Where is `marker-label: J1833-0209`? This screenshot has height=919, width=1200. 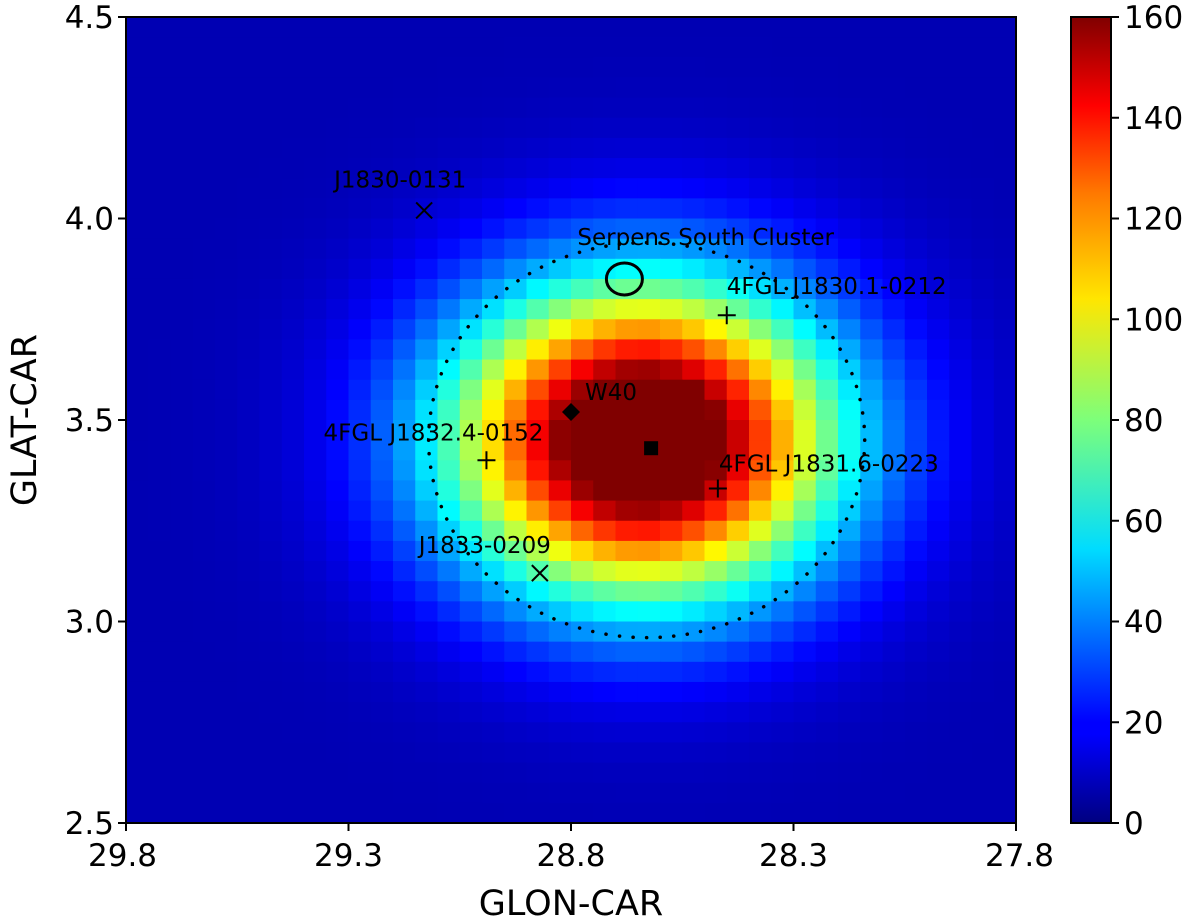 marker-label: J1833-0209 is located at coordinates (484, 546).